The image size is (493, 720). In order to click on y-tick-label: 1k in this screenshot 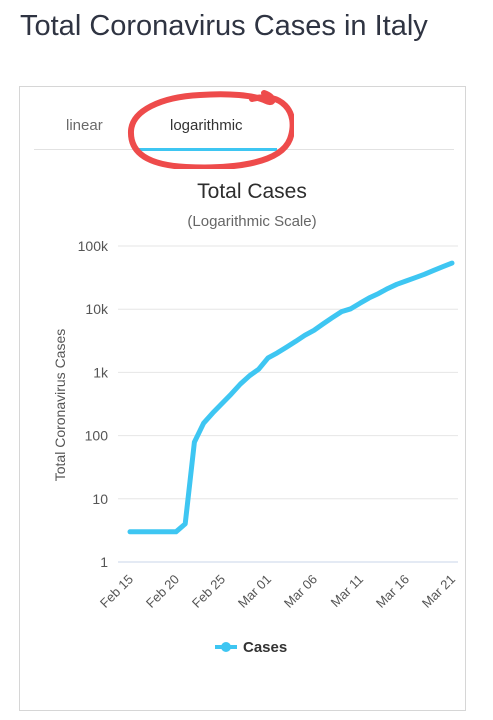, I will do `click(101, 372)`.